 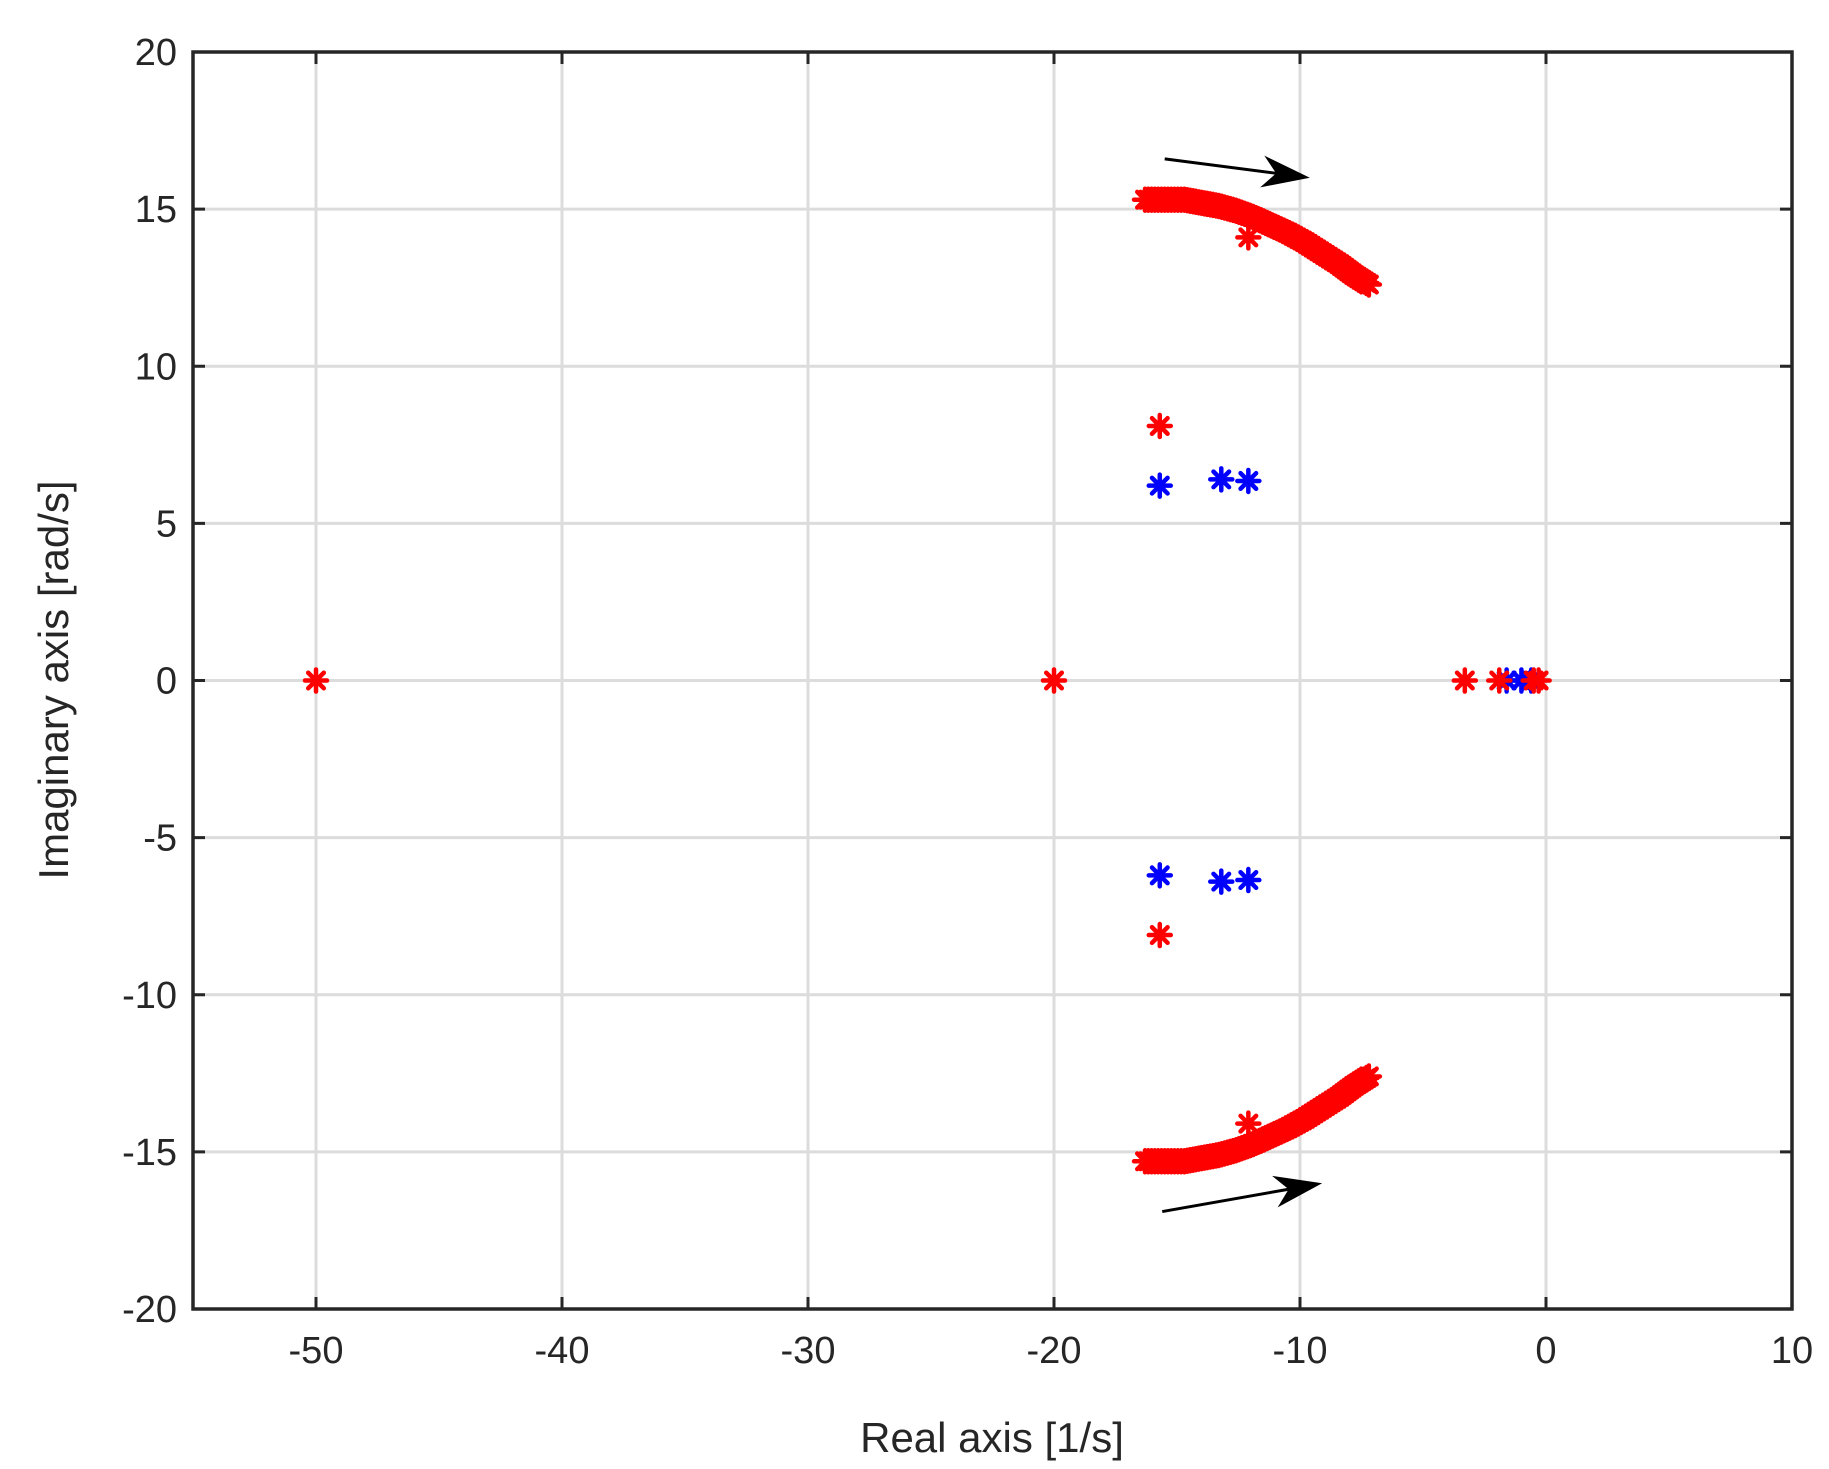 What do you see at coordinates (149, 996) in the screenshot?
I see `y-tick-label: -10` at bounding box center [149, 996].